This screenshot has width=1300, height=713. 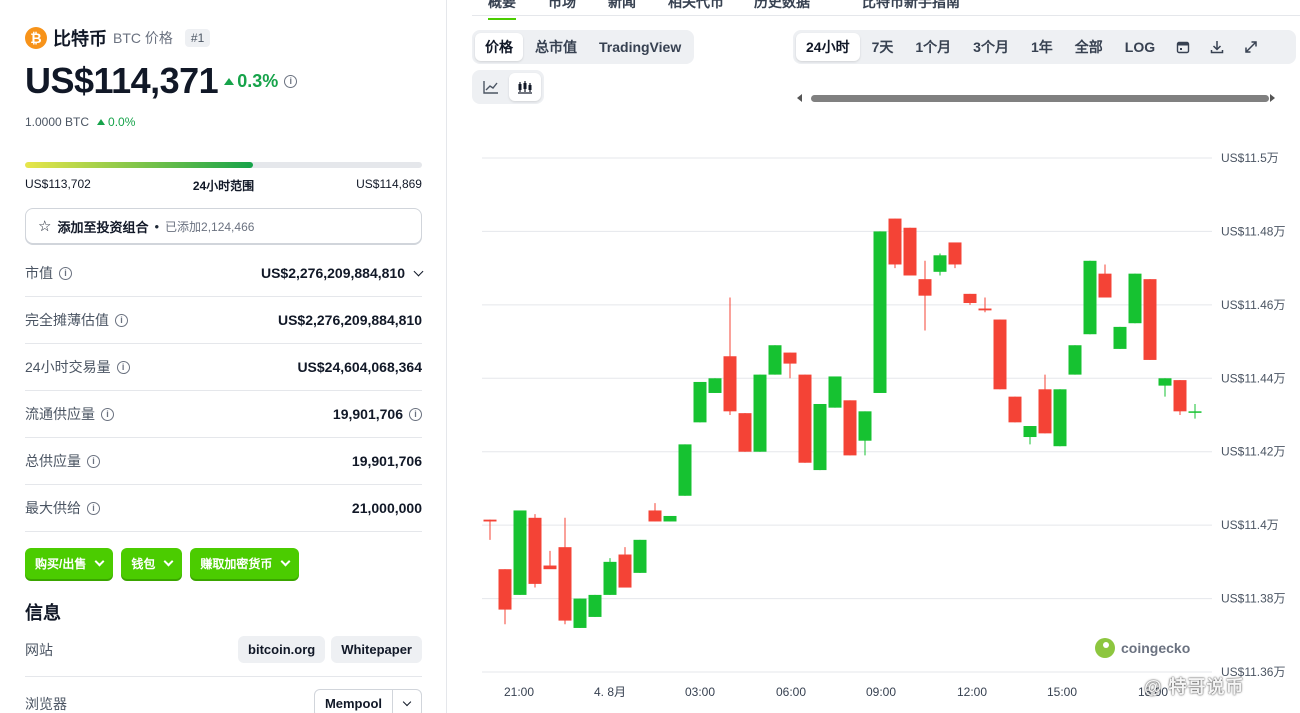 What do you see at coordinates (799, 98) in the screenshot?
I see `scroll-left-arrow-icon` at bounding box center [799, 98].